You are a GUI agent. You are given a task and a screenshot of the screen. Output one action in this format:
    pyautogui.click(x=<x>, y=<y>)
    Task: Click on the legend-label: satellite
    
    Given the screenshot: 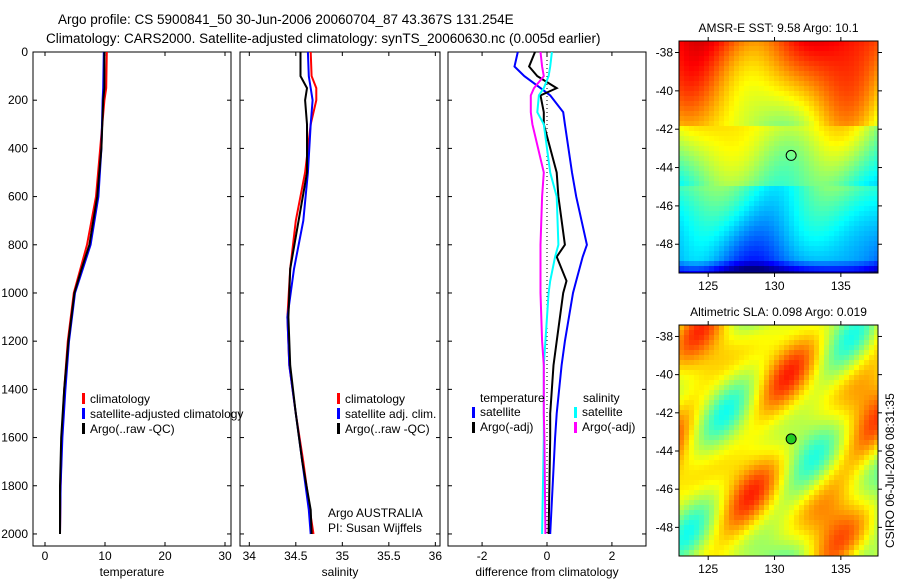 What is the action you would take?
    pyautogui.click(x=602, y=412)
    